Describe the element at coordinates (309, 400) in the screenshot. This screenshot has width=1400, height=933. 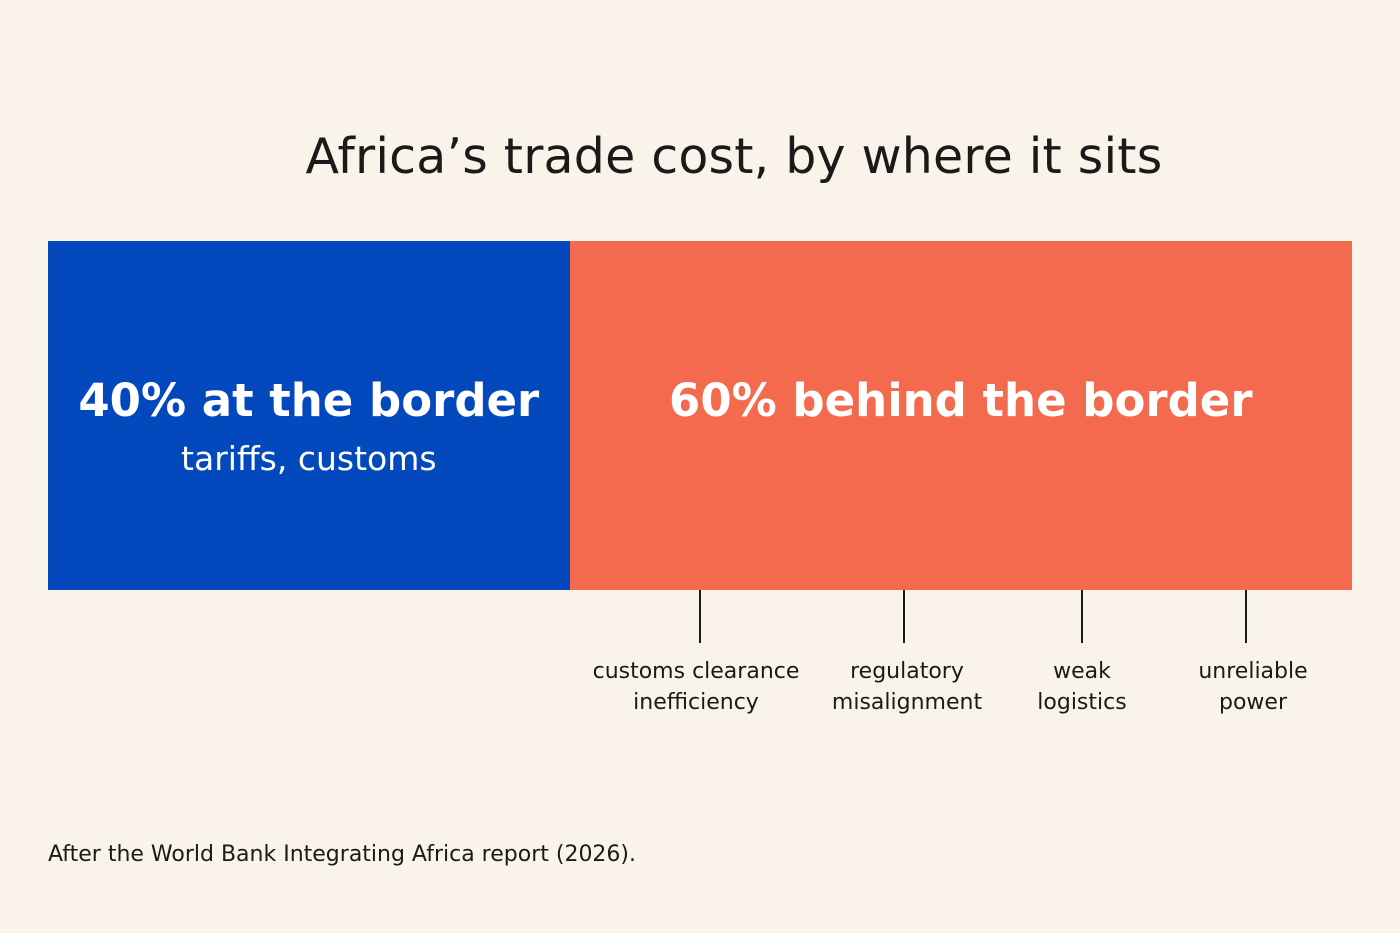
I see `segment-label: 40% at the border` at that location.